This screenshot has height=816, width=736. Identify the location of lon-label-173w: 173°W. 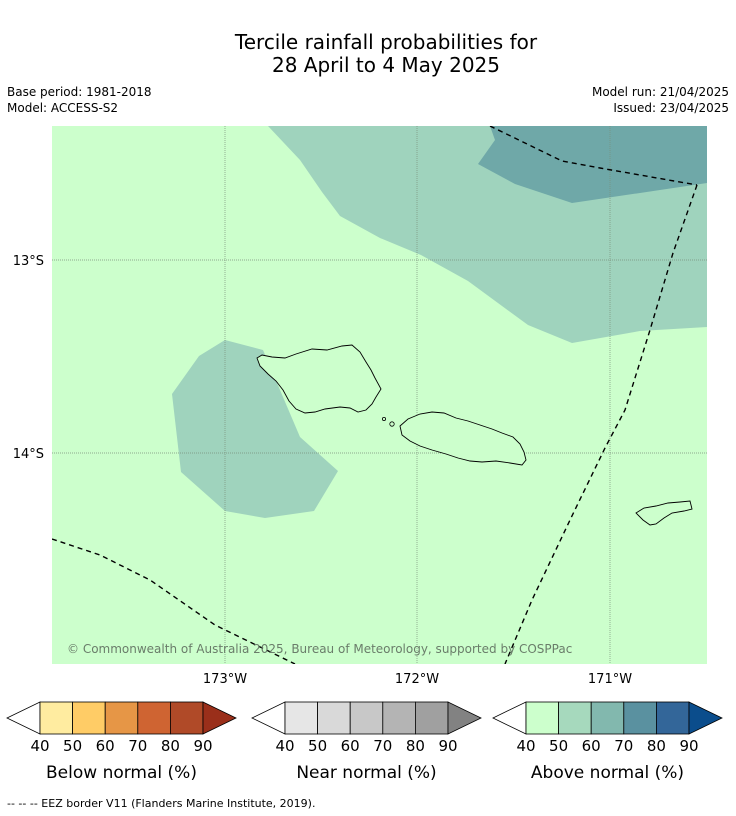
(225, 679).